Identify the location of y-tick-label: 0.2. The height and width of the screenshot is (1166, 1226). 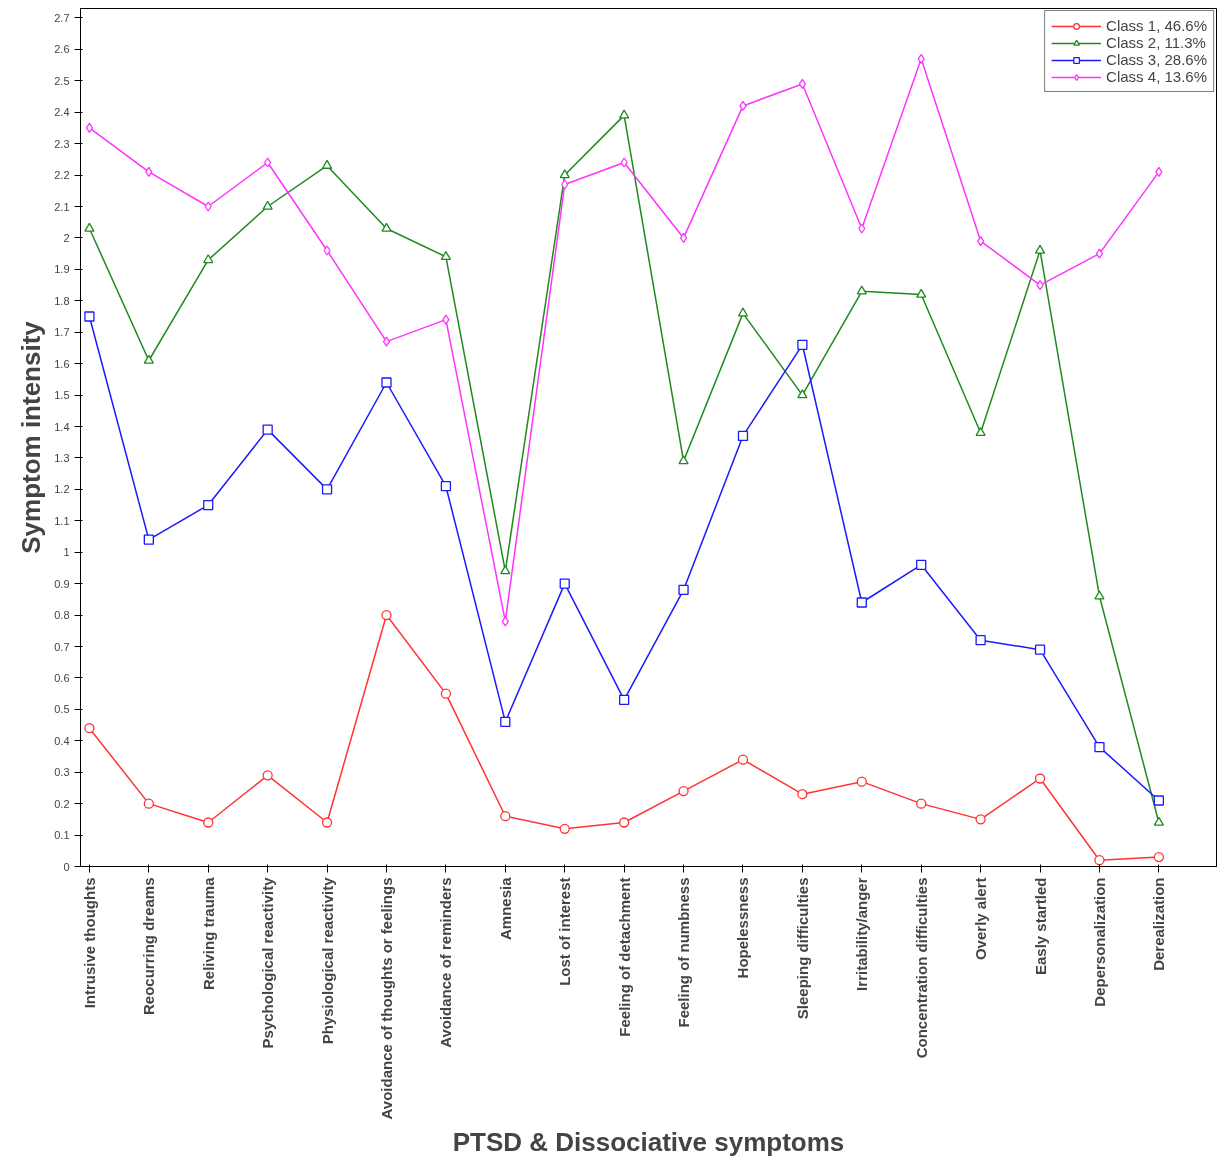
(62, 803).